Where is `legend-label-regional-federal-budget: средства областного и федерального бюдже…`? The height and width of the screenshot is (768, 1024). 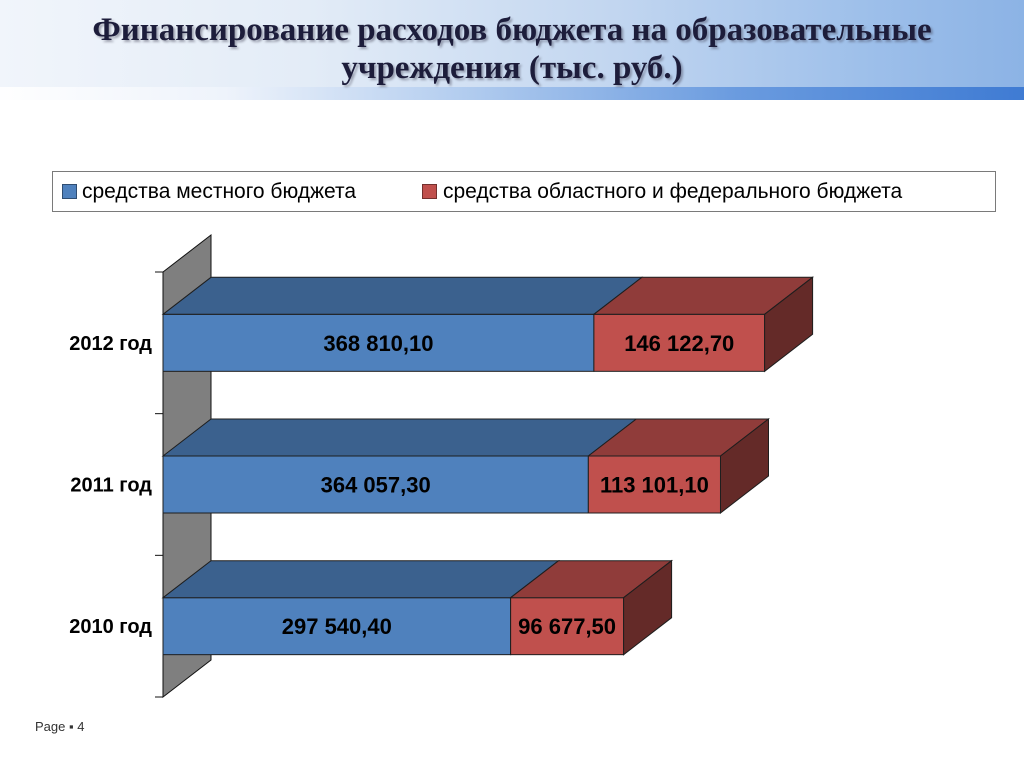
legend-label-regional-federal-budget: средства областного и федерального бюдже… is located at coordinates (673, 191).